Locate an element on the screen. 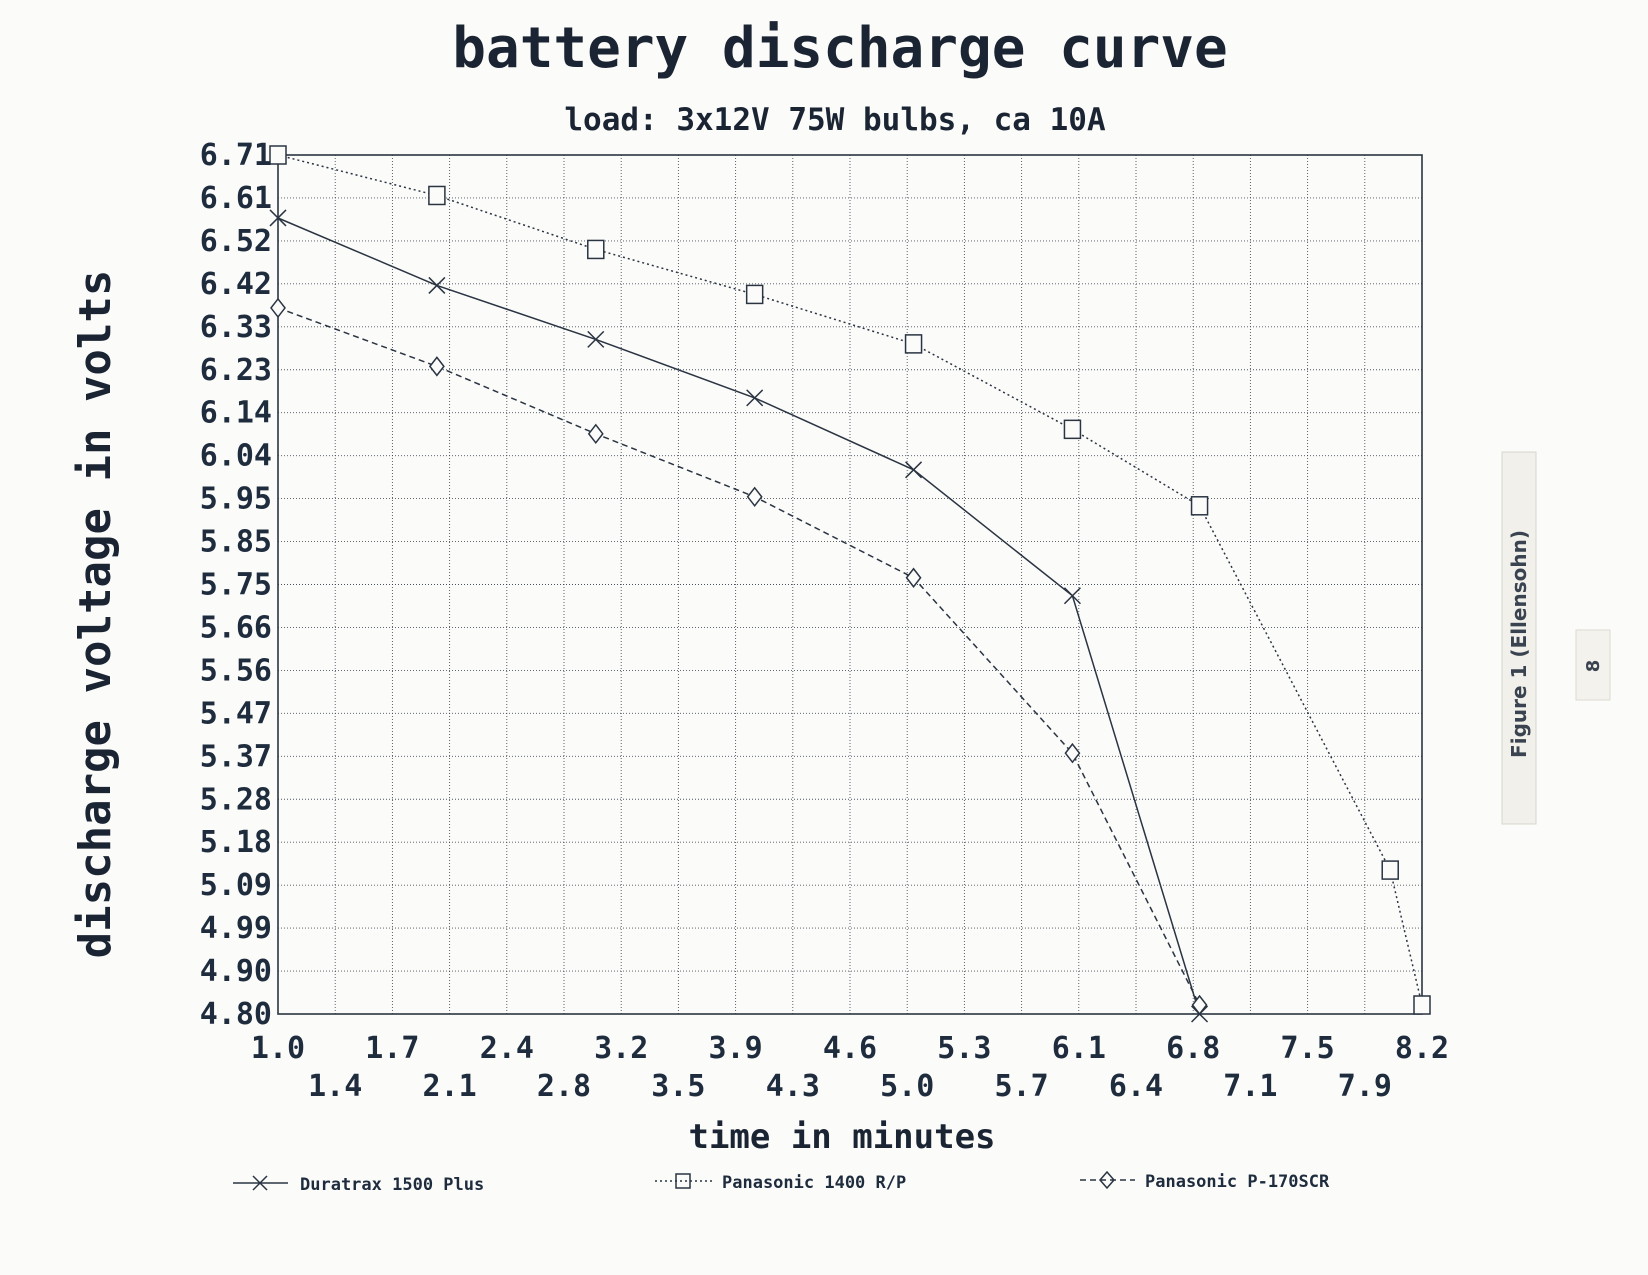 Image resolution: width=1648 pixels, height=1275 pixels. x-tick-label: 3.2 is located at coordinates (621, 1048).